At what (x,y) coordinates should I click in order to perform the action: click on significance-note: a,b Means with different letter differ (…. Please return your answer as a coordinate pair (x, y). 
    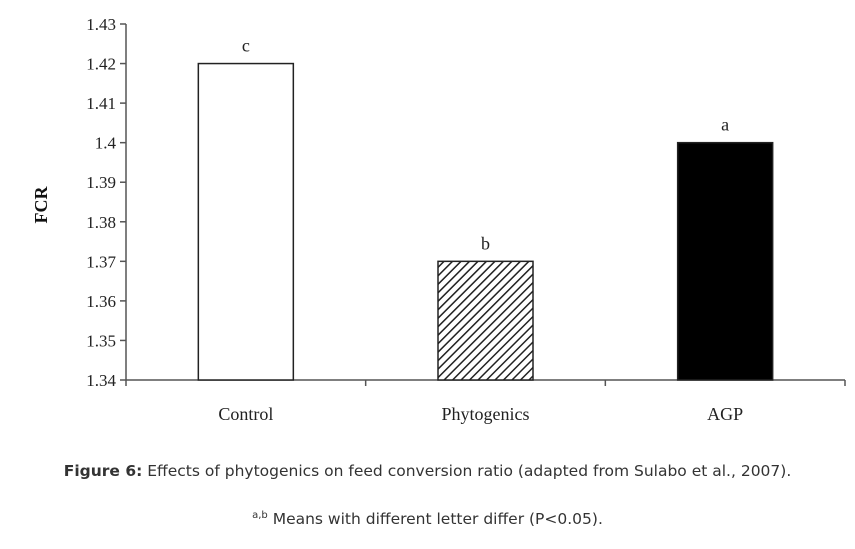
    Looking at the image, I should click on (427, 517).